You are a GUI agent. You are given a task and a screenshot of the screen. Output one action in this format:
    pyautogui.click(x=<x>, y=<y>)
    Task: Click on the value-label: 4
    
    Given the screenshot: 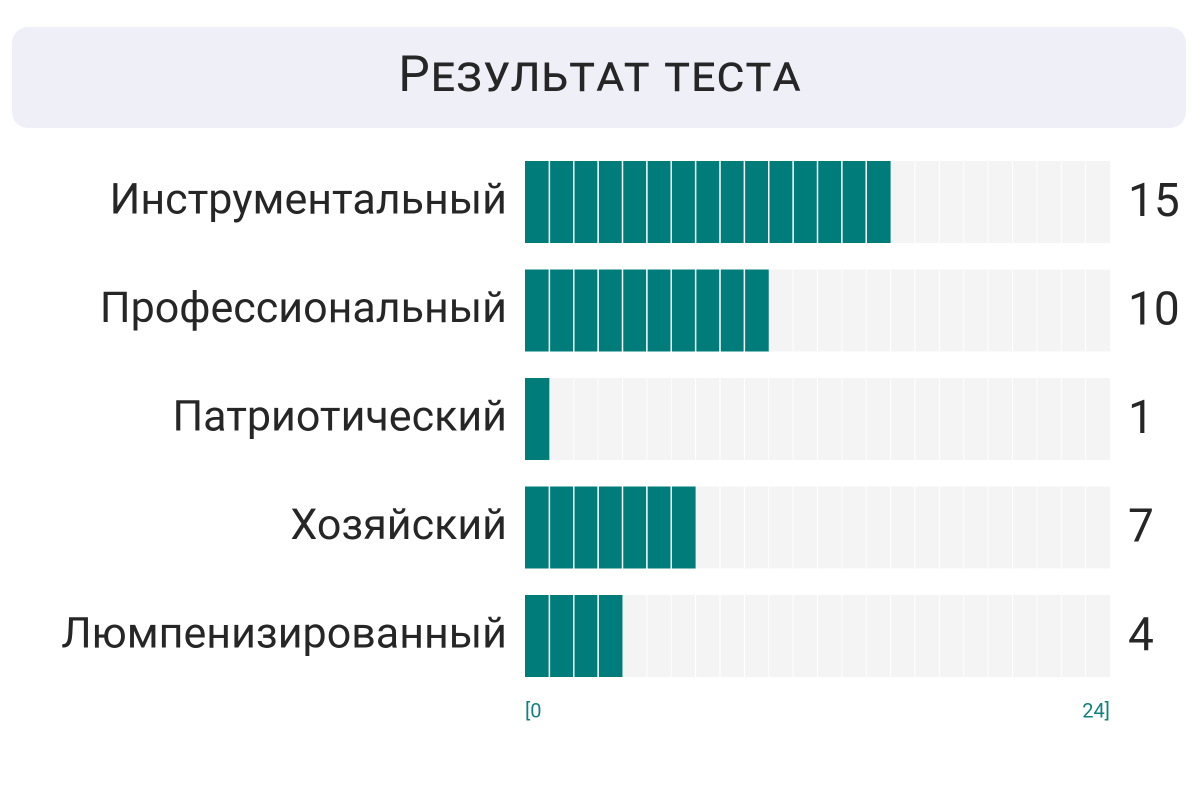 What is the action you would take?
    pyautogui.click(x=1141, y=635)
    